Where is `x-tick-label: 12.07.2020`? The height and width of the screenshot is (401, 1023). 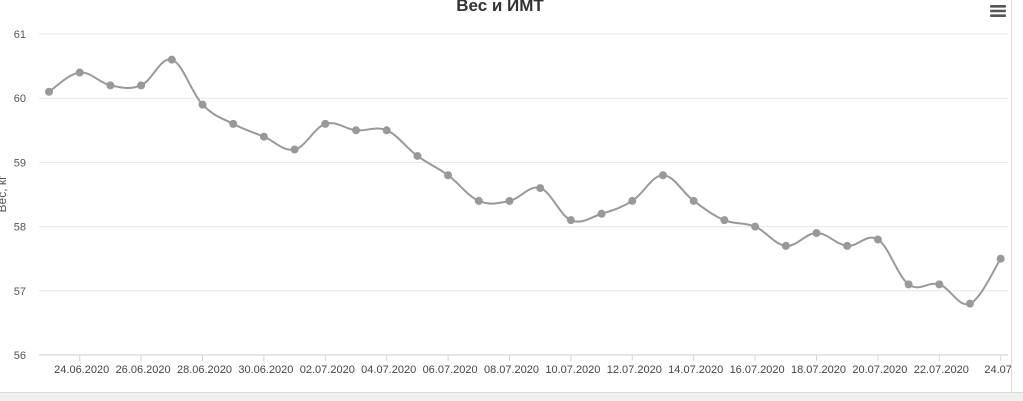
x-tick-label: 12.07.2020 is located at coordinates (634, 370).